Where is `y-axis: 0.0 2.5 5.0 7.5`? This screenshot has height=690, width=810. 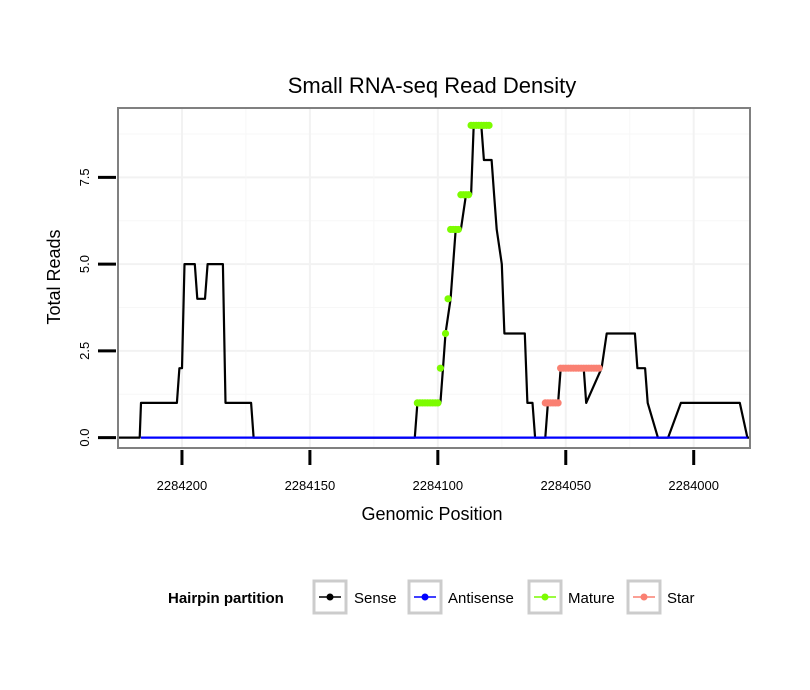
y-axis: 0.0 2.5 5.0 7.5 is located at coordinates (96, 307).